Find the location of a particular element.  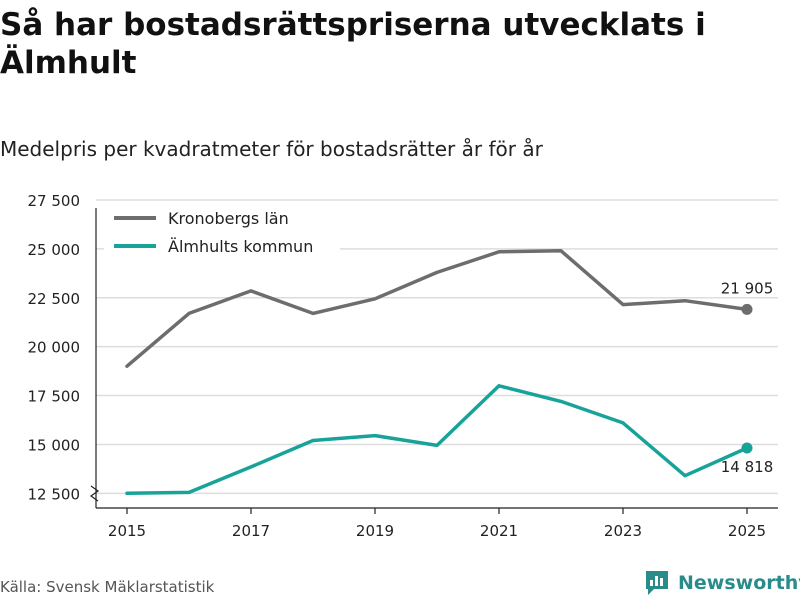

data-label: 21 905 is located at coordinates (747, 288).